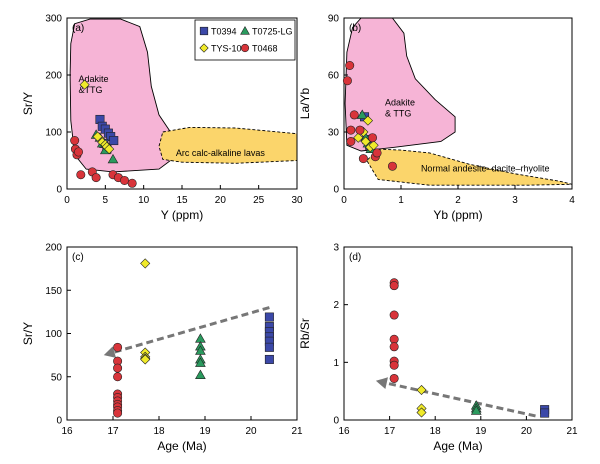 The width and height of the screenshot is (600, 464). I want to click on x-axis-label: Yb (ppm), so click(457, 215).